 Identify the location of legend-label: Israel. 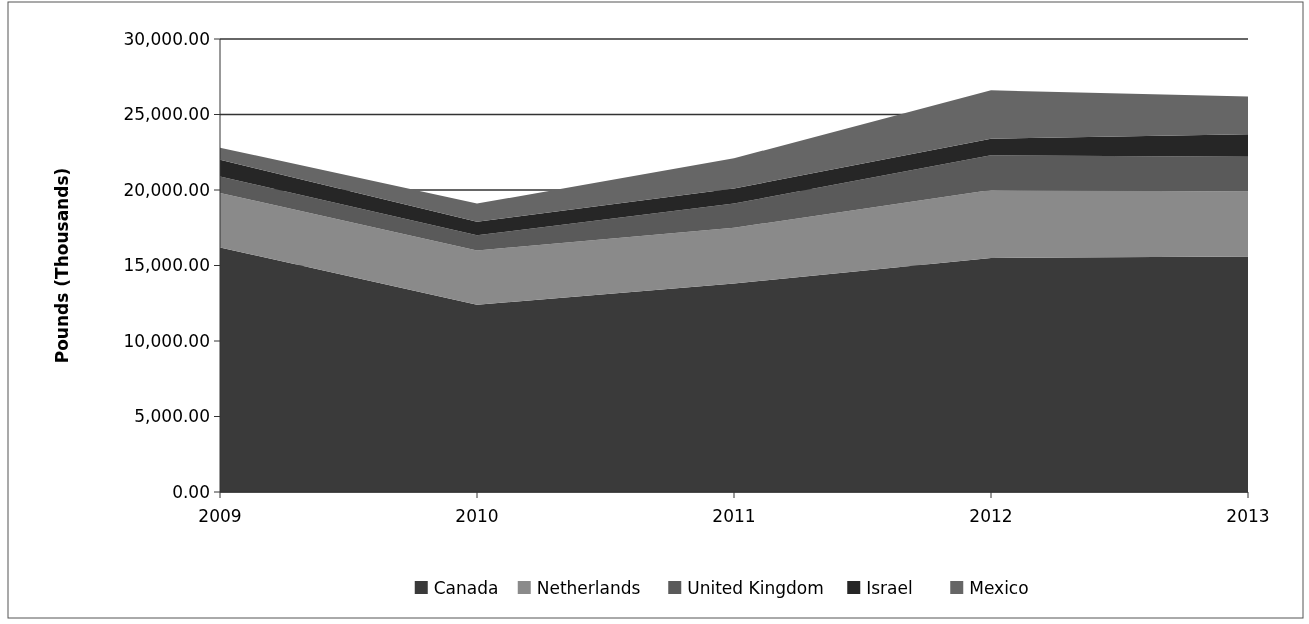
(889, 587).